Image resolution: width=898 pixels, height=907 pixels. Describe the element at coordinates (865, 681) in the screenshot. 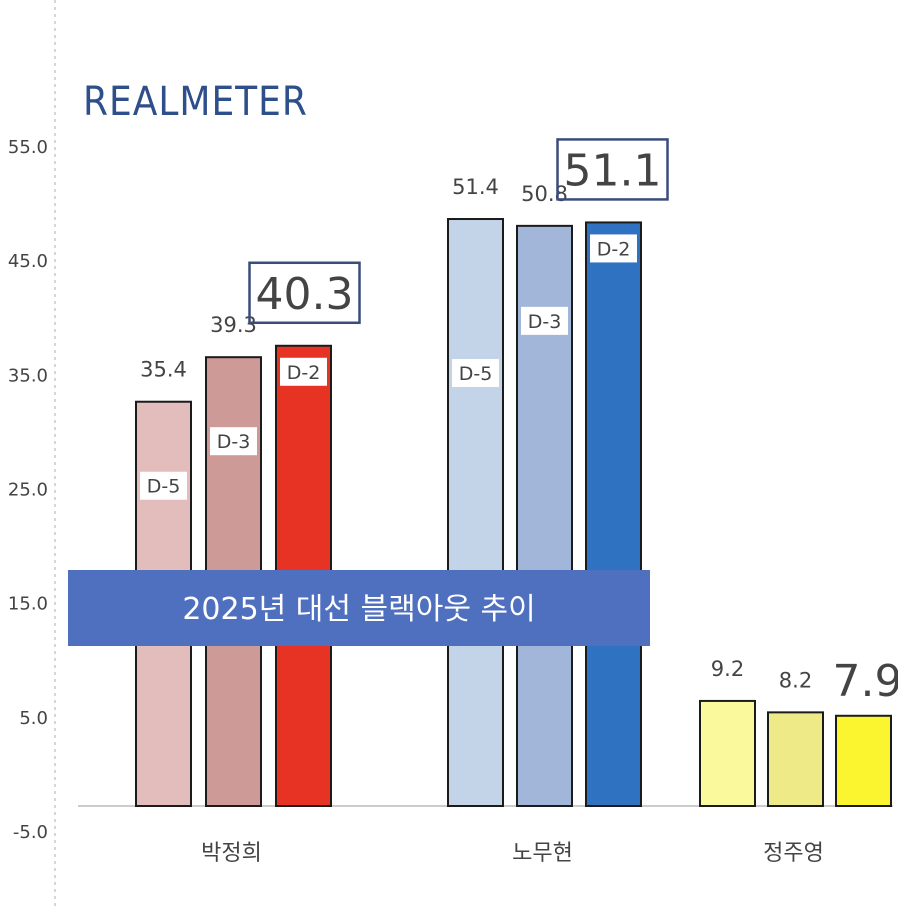

I see `data-label: 7.9` at that location.